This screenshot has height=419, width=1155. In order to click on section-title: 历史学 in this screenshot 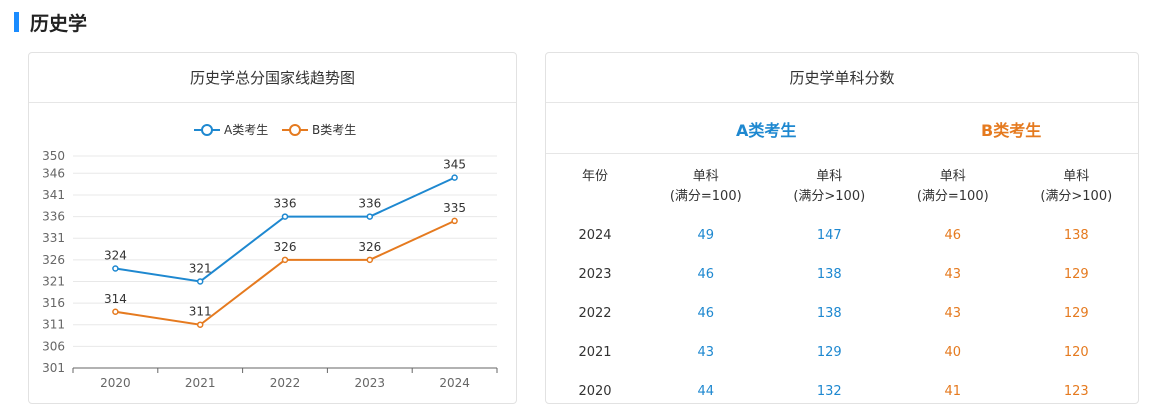, I will do `click(59, 24)`.